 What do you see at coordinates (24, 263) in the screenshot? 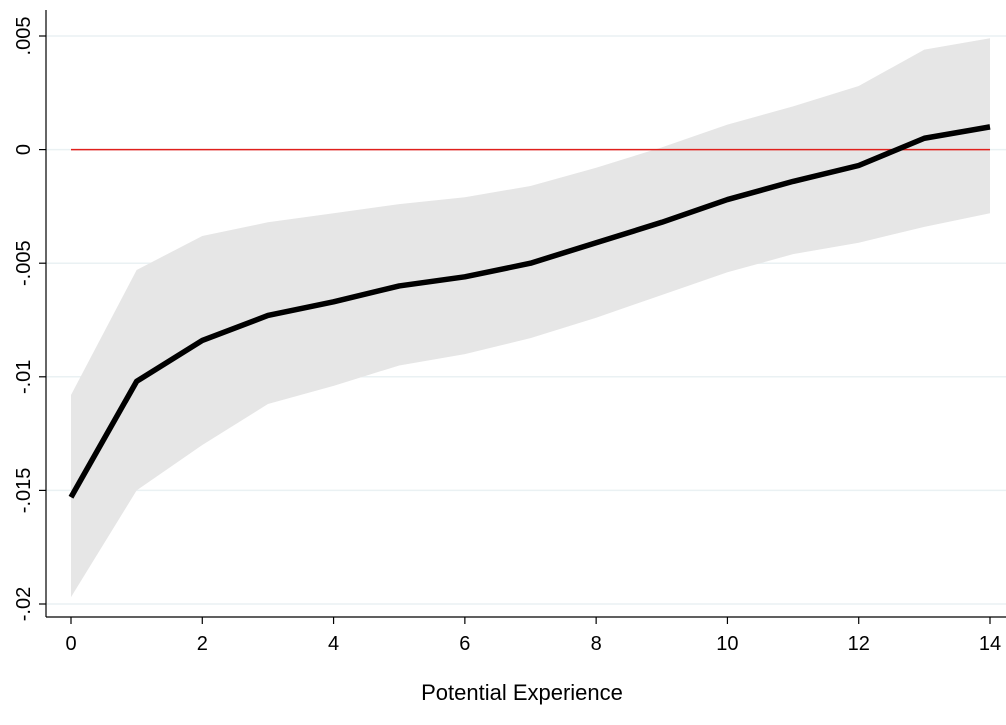
I see `y-tick-label-3: -.005` at bounding box center [24, 263].